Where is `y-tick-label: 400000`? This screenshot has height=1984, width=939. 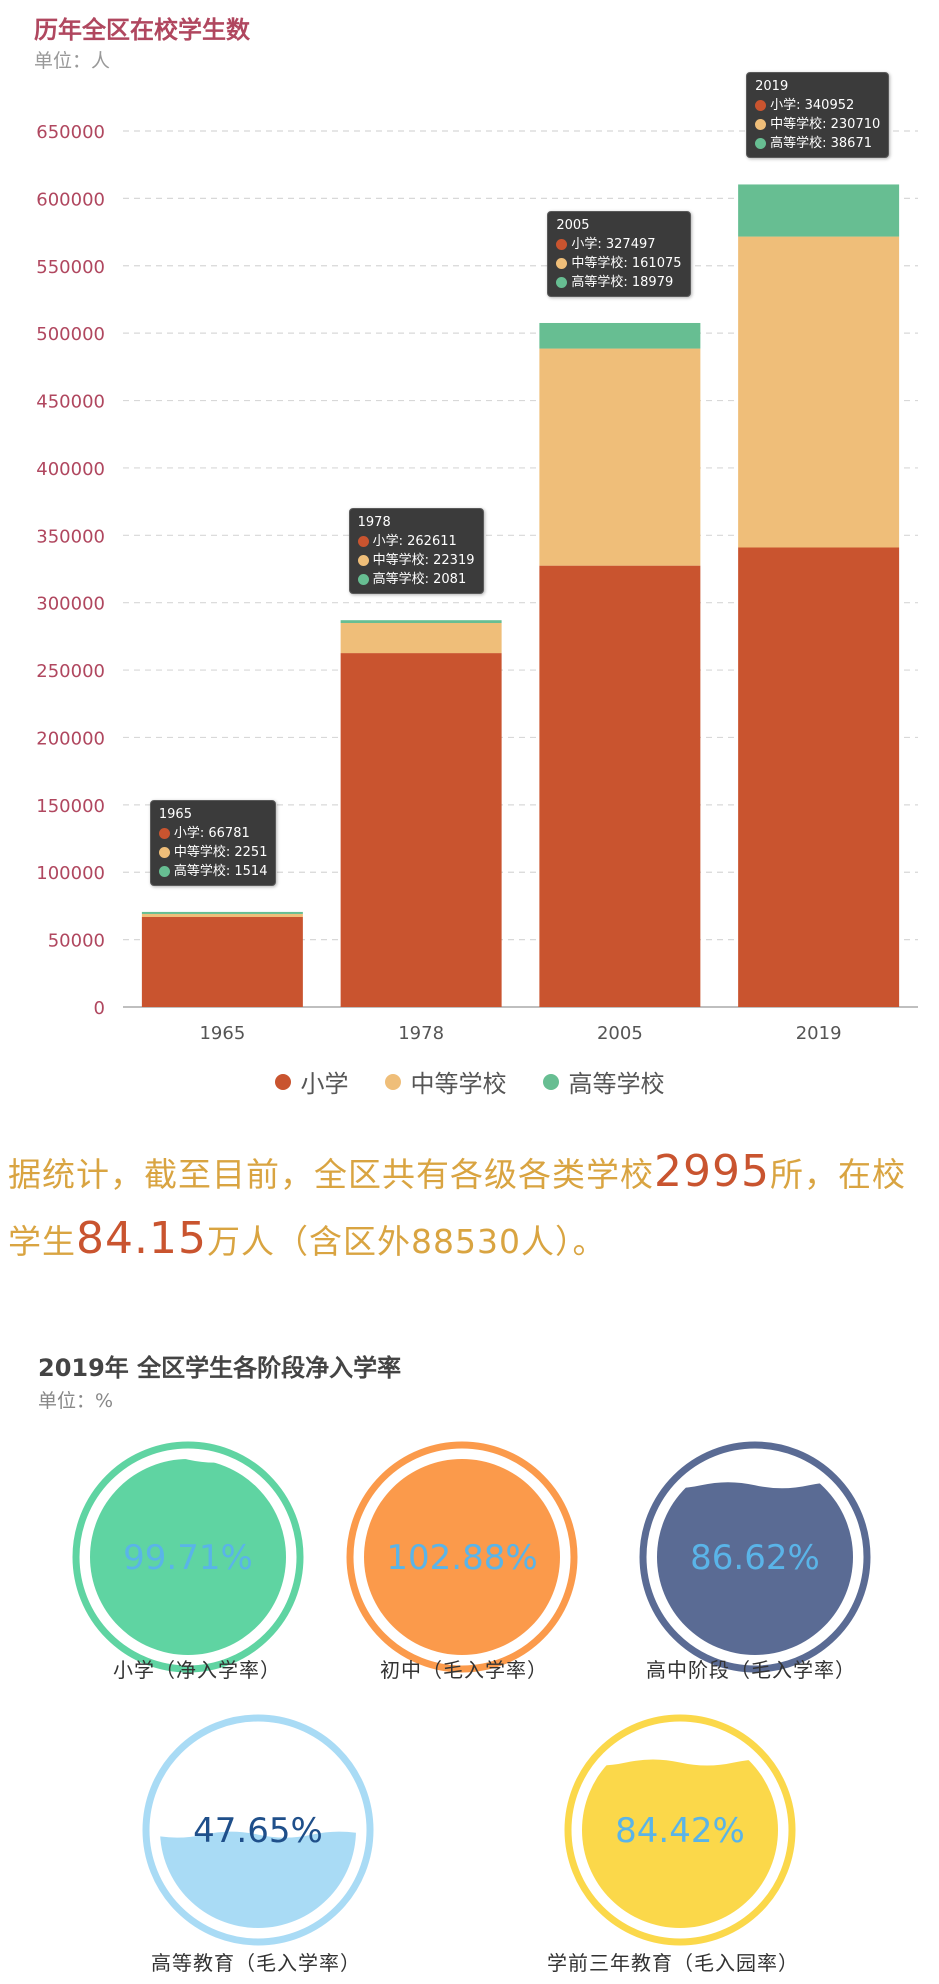
y-tick-label: 400000 is located at coordinates (70, 469).